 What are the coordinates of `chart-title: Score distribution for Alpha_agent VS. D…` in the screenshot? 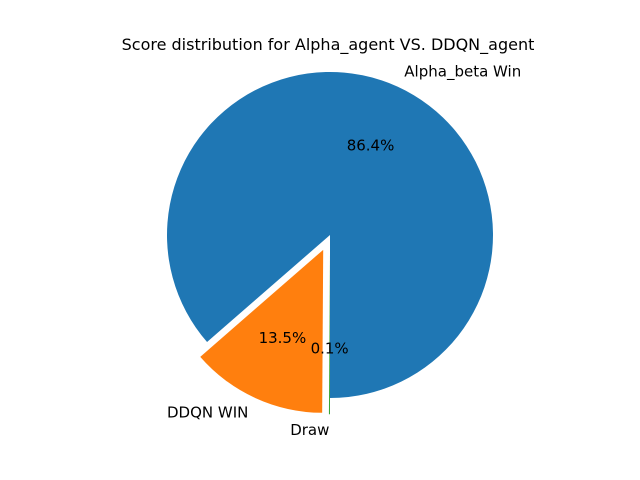 It's located at (328, 45).